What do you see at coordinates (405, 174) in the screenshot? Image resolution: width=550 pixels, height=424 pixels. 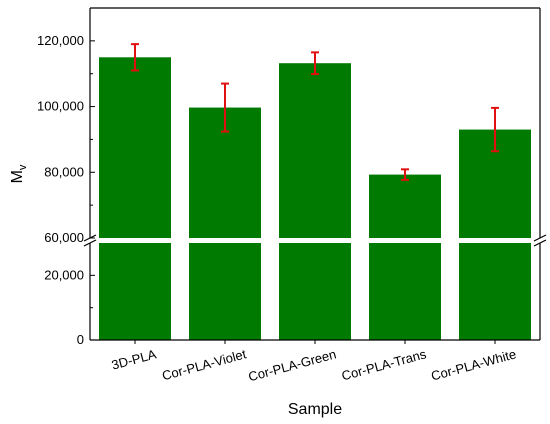 I see `error-bar-cor-pla-trans` at bounding box center [405, 174].